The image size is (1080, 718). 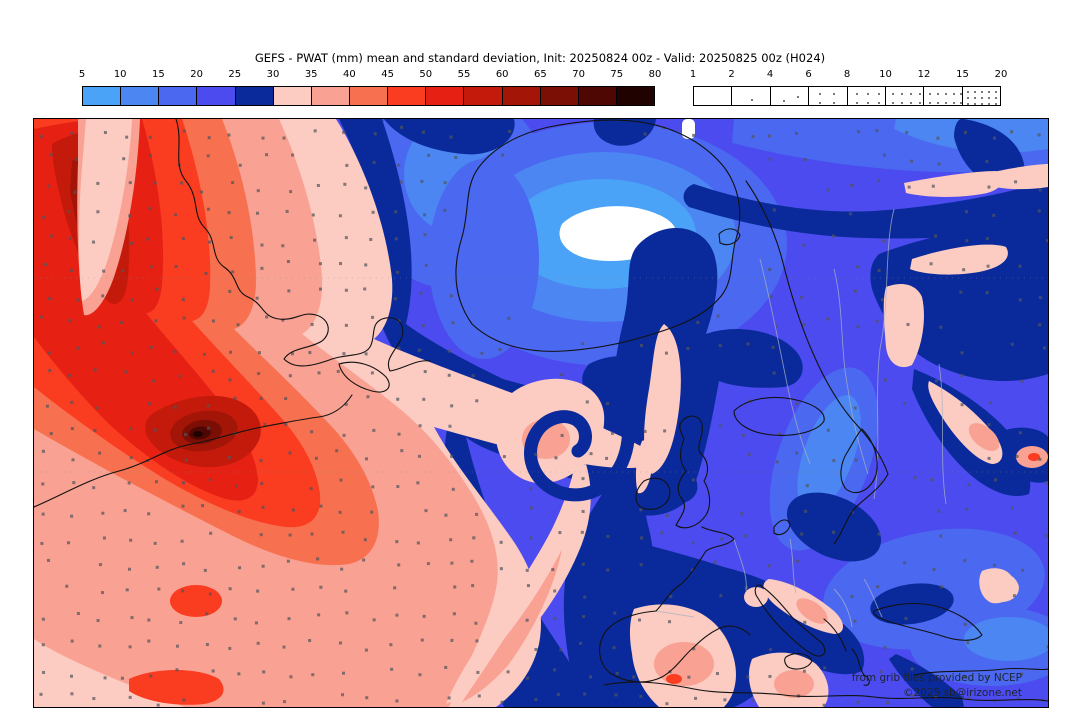 I want to click on coast-balkan, so click(x=846, y=652).